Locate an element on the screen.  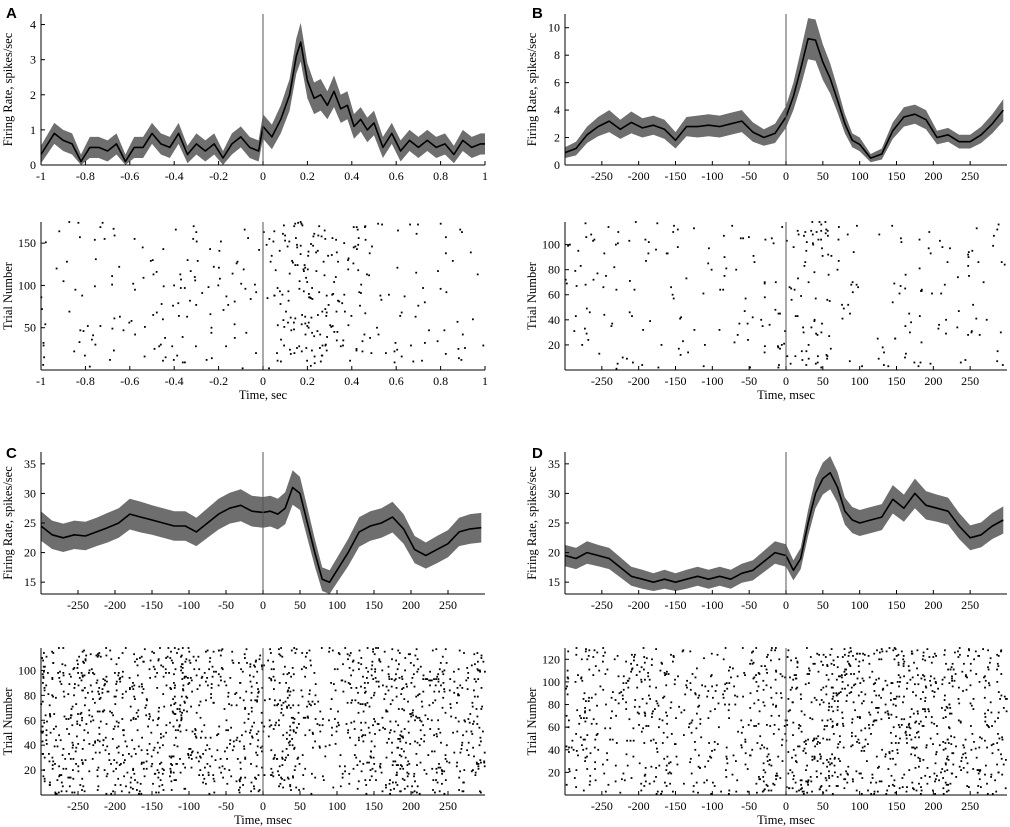
y-axis-label: Firing Rate, spikes/sec is located at coordinates (532, 523).